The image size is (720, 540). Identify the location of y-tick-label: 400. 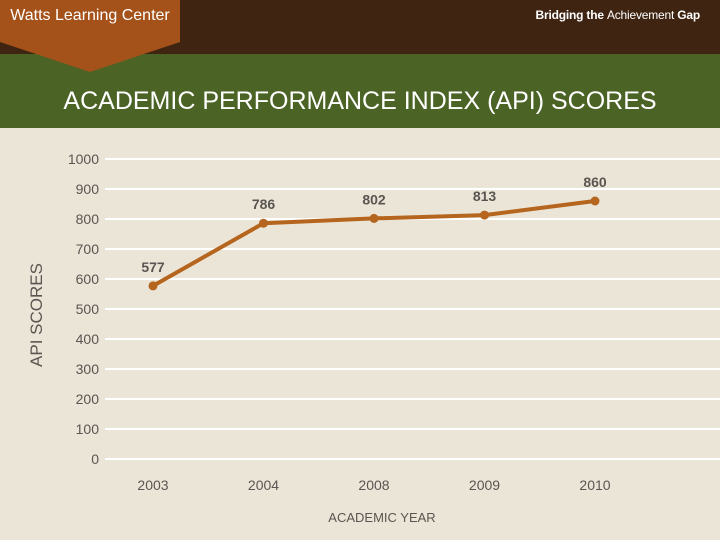
(88, 339).